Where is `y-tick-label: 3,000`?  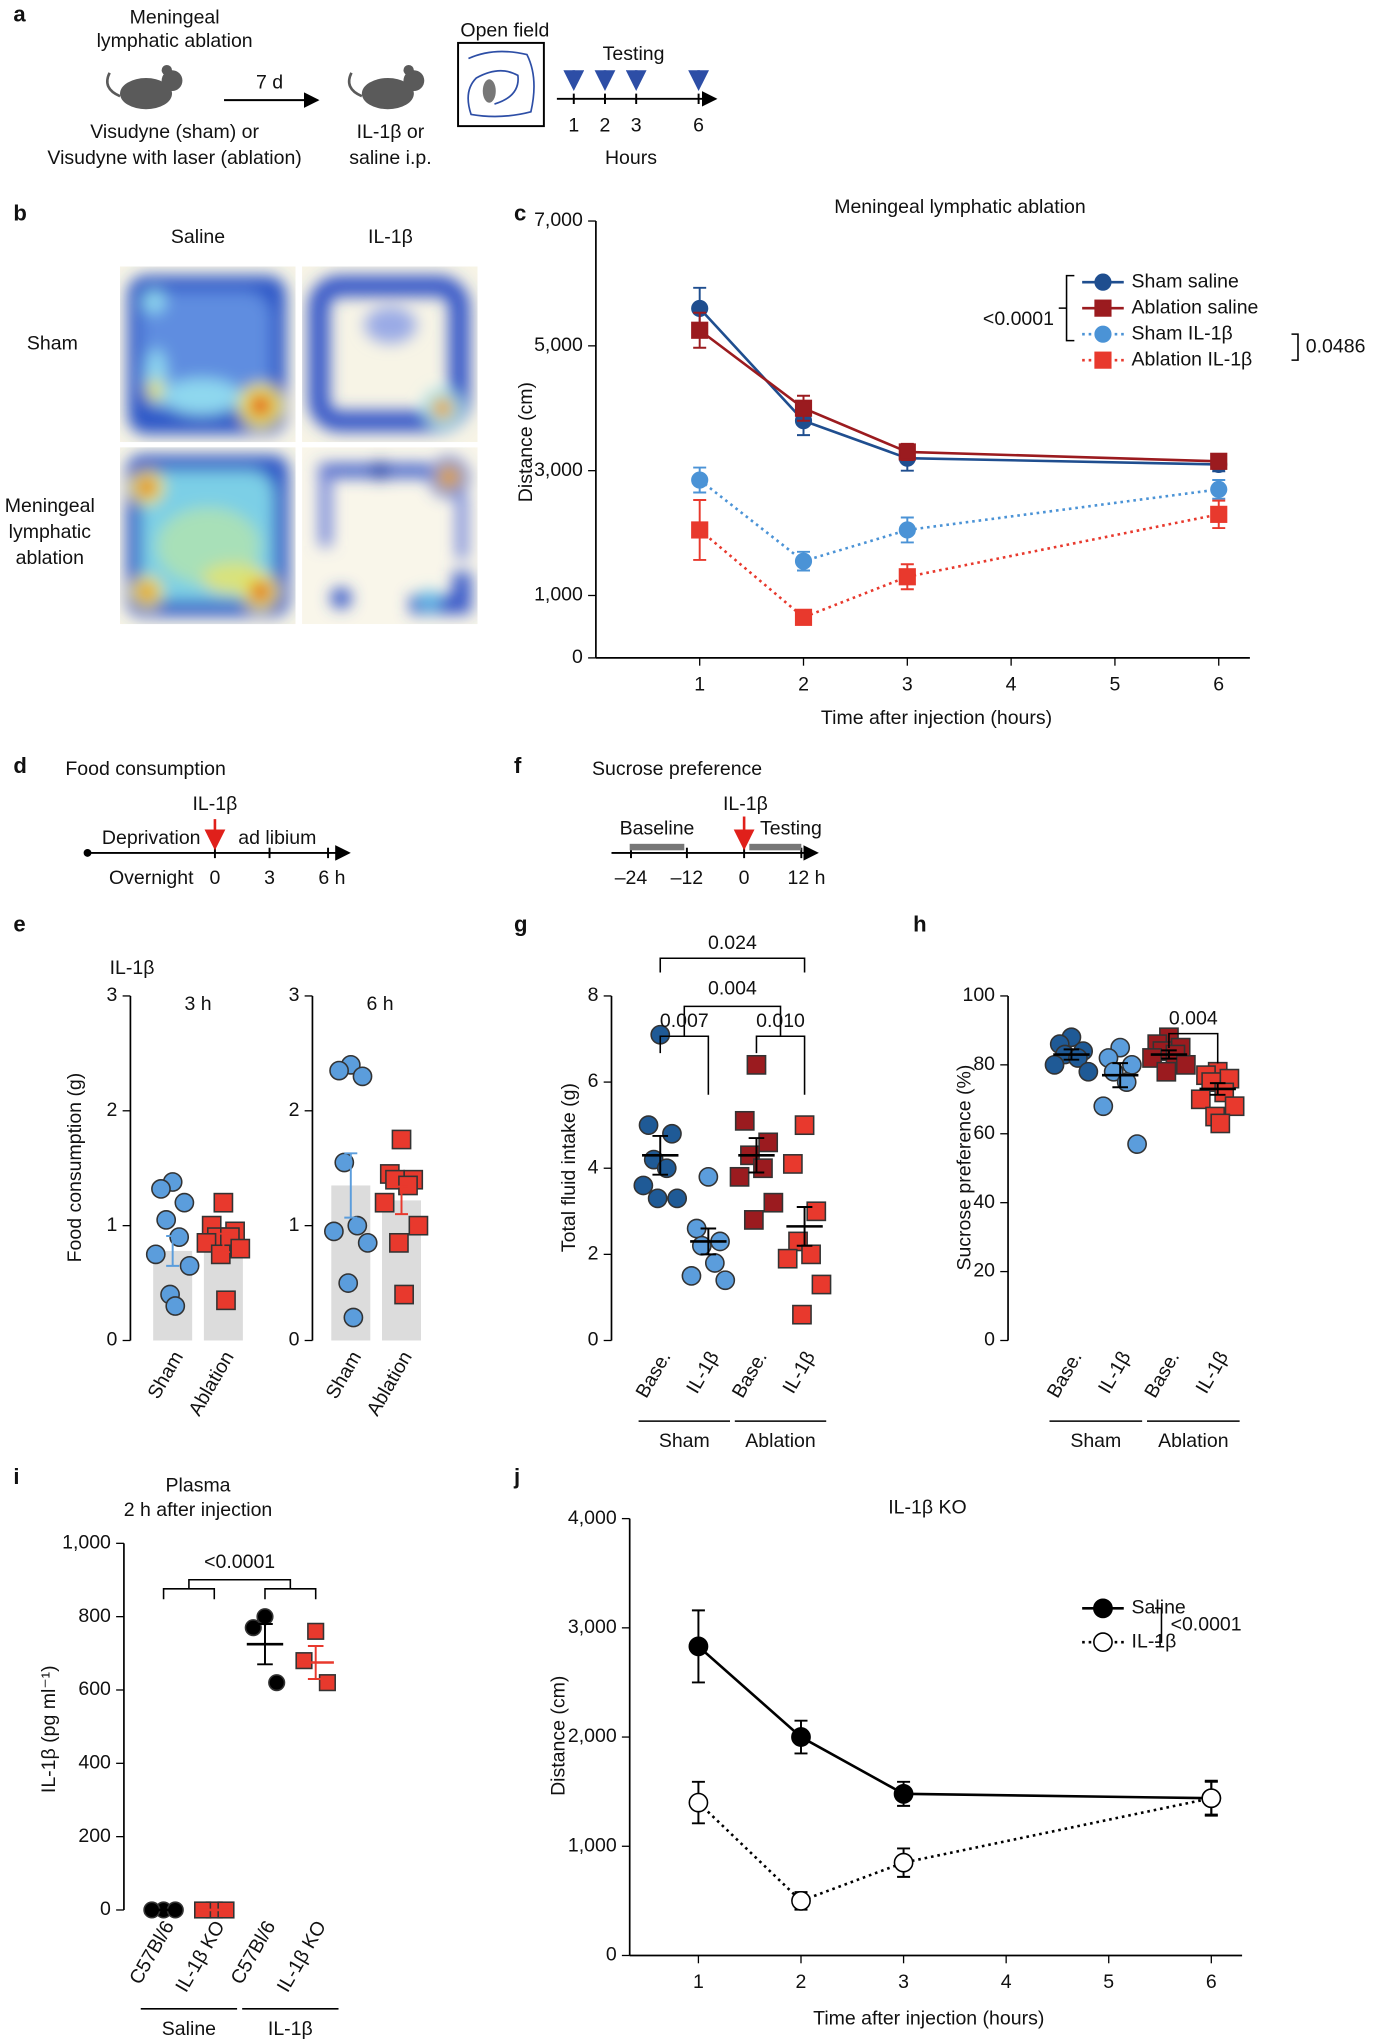 y-tick-label: 3,000 is located at coordinates (592, 1627).